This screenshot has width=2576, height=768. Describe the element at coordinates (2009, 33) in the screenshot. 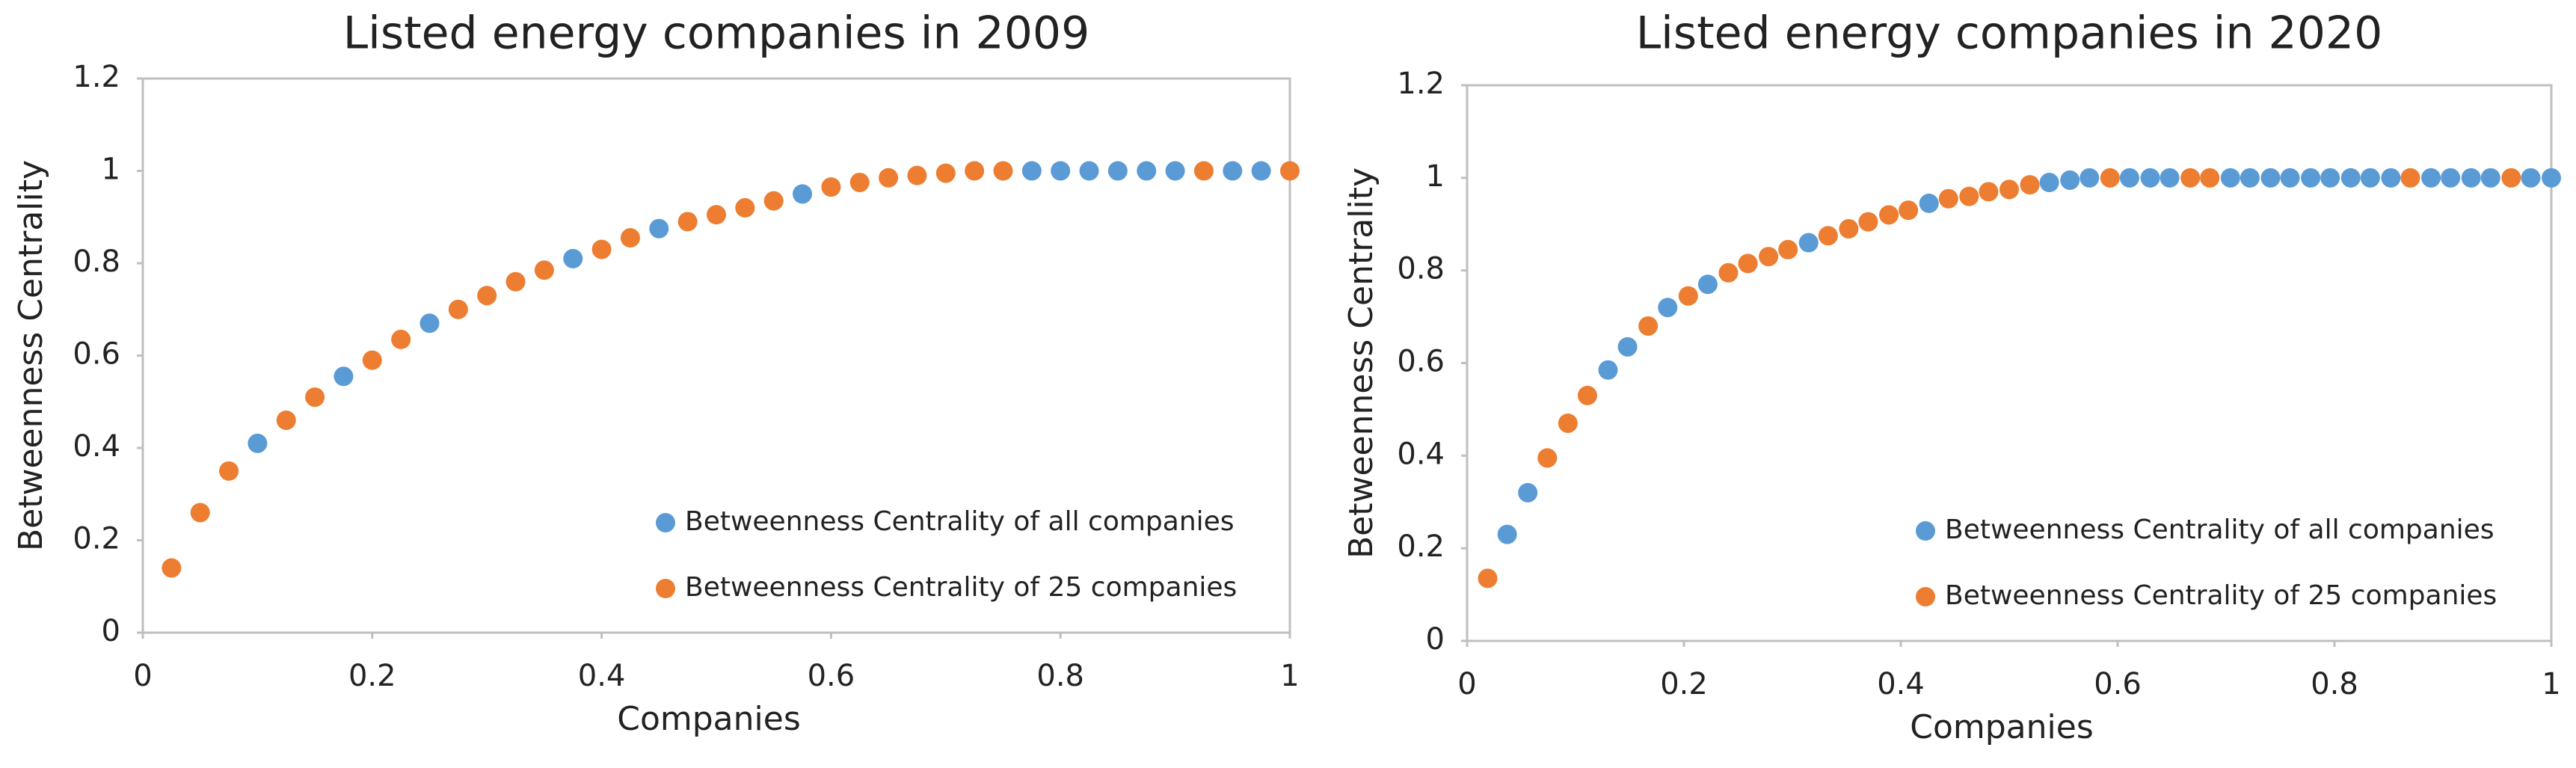

I see `chart-title: Listed energy companies in 2020` at that location.